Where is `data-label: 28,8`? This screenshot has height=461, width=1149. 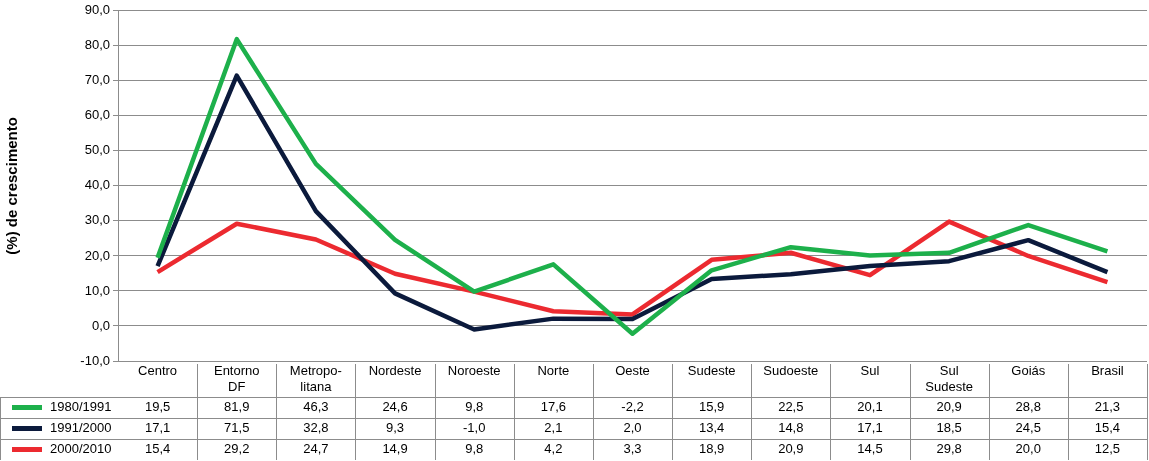 data-label: 28,8 is located at coordinates (1028, 407).